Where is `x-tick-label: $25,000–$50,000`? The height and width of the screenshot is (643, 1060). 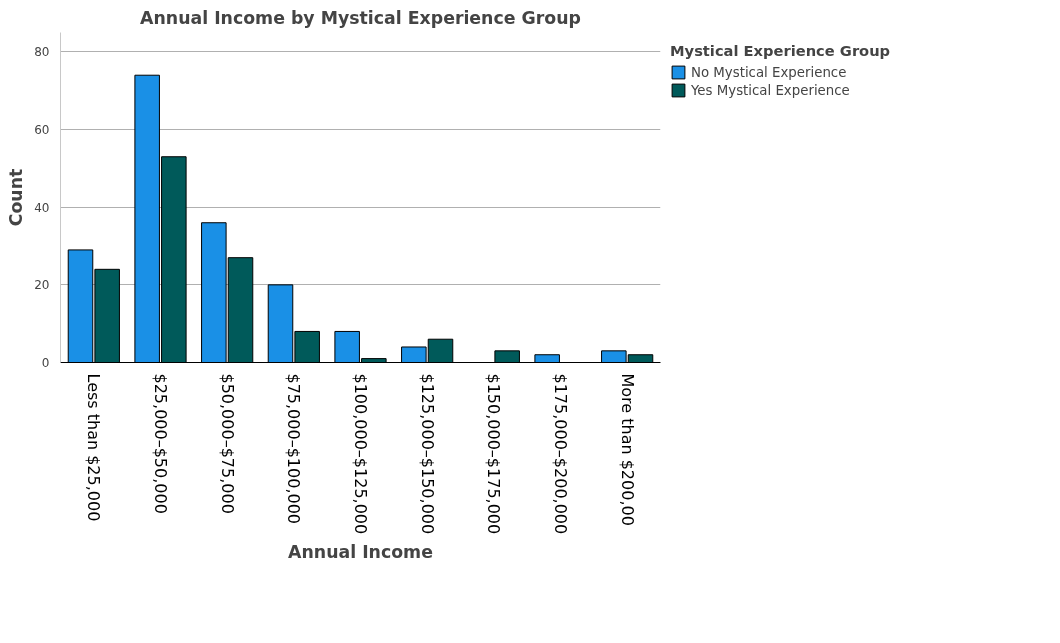 x-tick-label: $25,000–$50,000 is located at coordinates (160, 443).